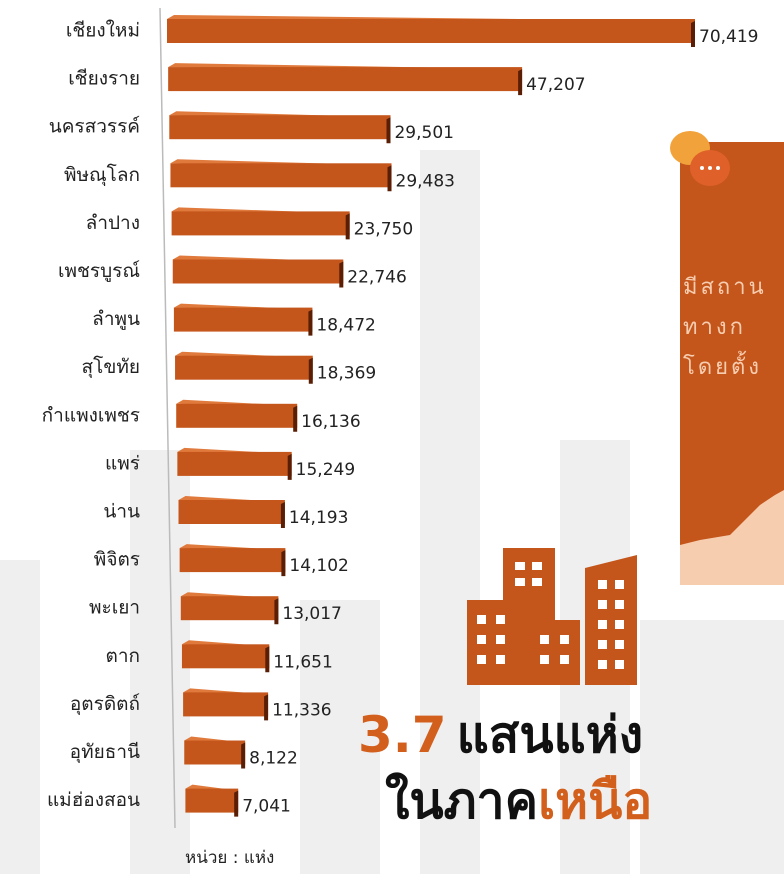  I want to click on headline-part: ในภาค, so click(461, 801).